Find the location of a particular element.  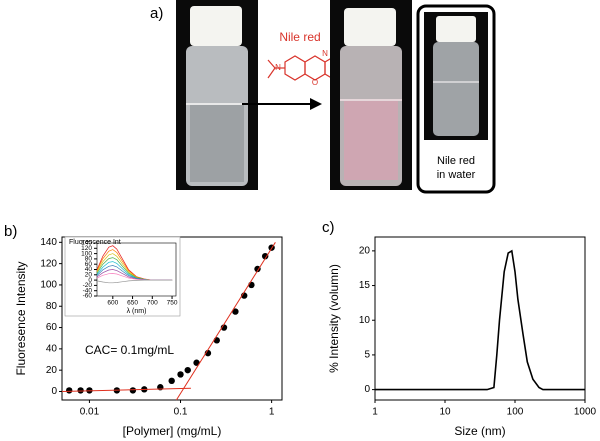

x-tick-label: 10 is located at coordinates (445, 412).